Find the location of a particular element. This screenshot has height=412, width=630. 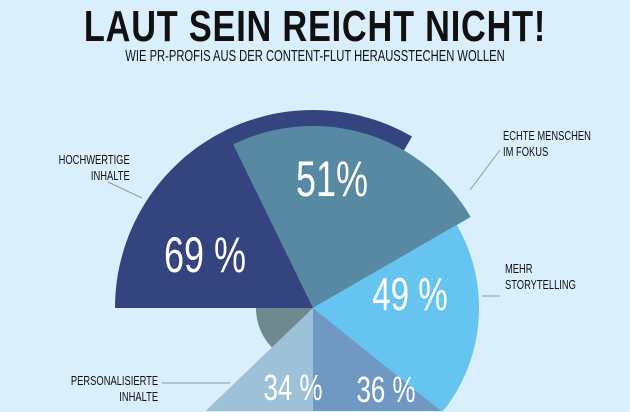

value-label-1: 51% is located at coordinates (332, 179).